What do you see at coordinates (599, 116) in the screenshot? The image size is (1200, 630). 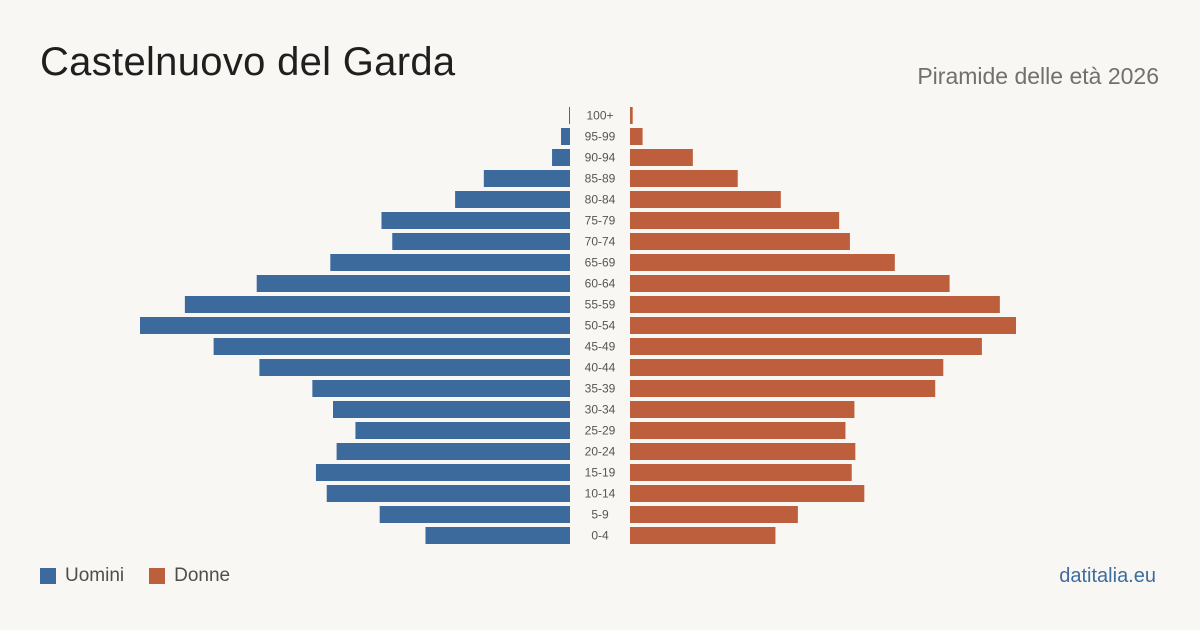 I see `age-label-100plus: 100+` at bounding box center [599, 116].